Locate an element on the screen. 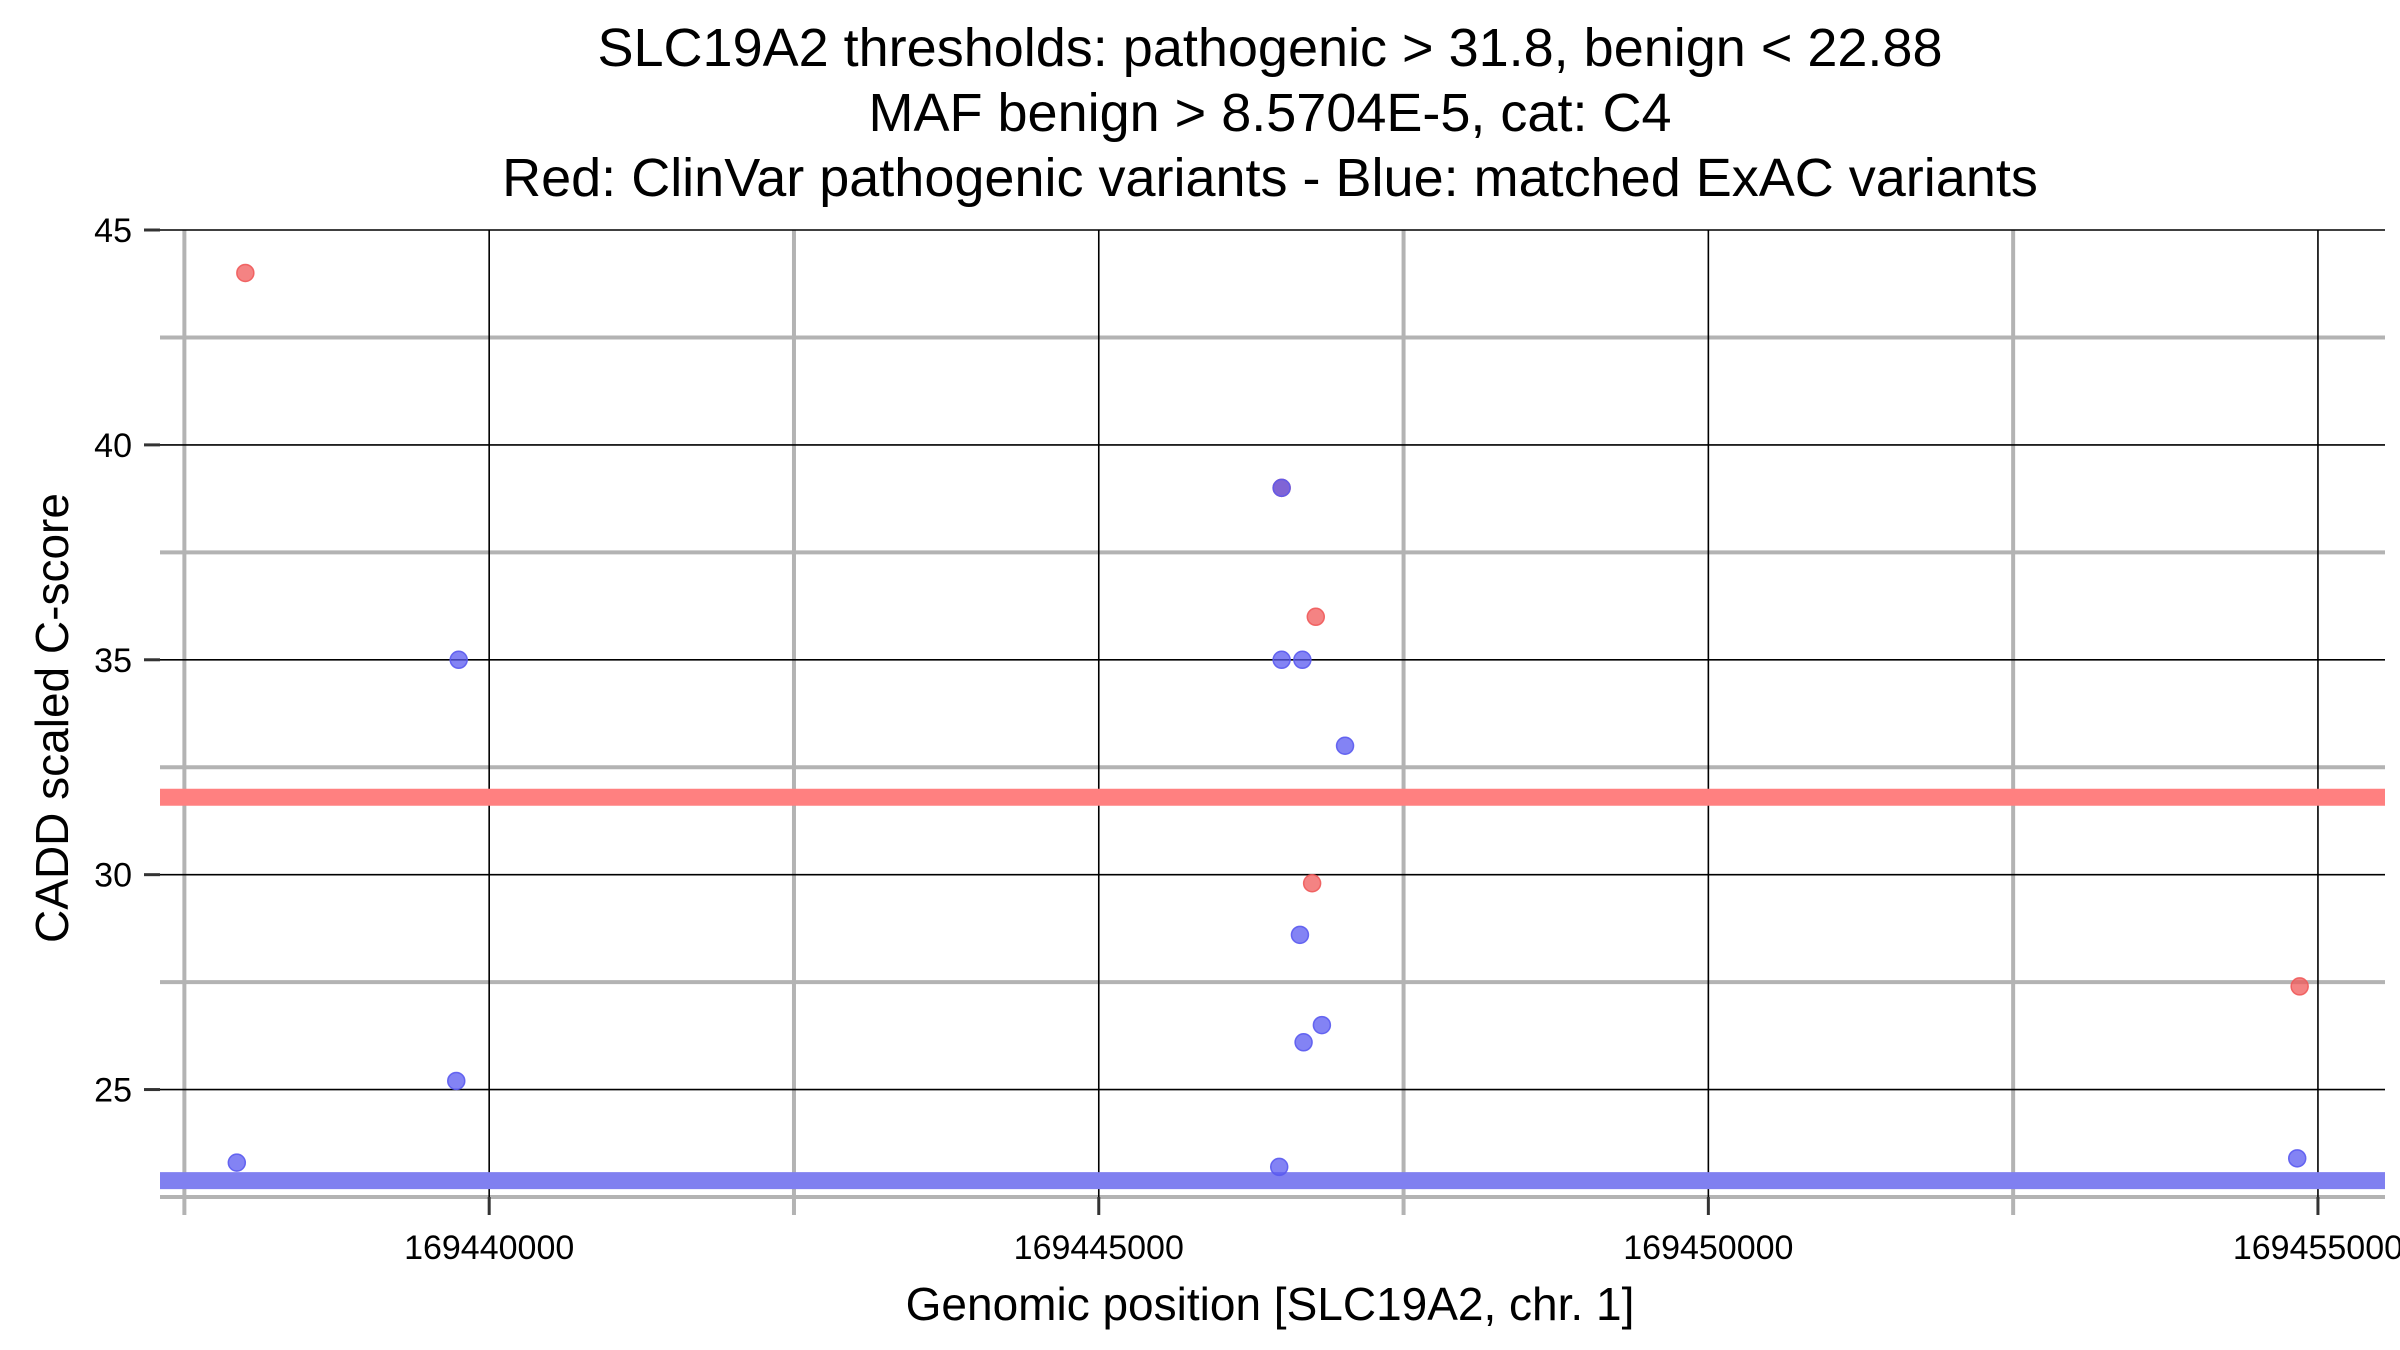 This screenshot has width=2400, height=1350. y-tick-label: 45 is located at coordinates (113, 231).